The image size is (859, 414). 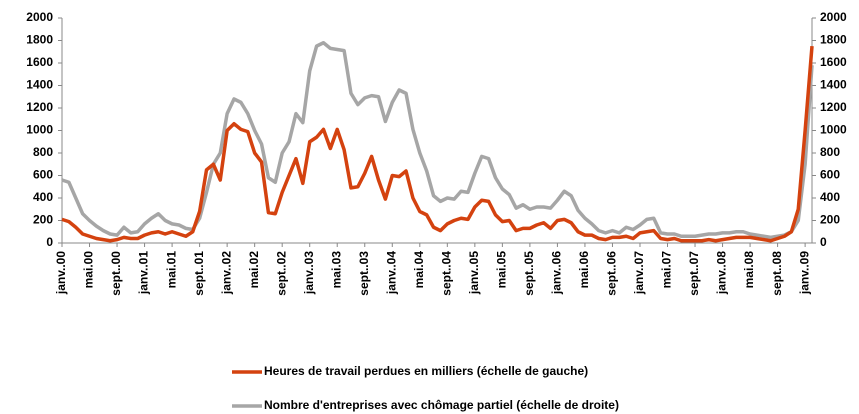 What do you see at coordinates (557, 273) in the screenshot?
I see `x-tick-label: janv..06` at bounding box center [557, 273].